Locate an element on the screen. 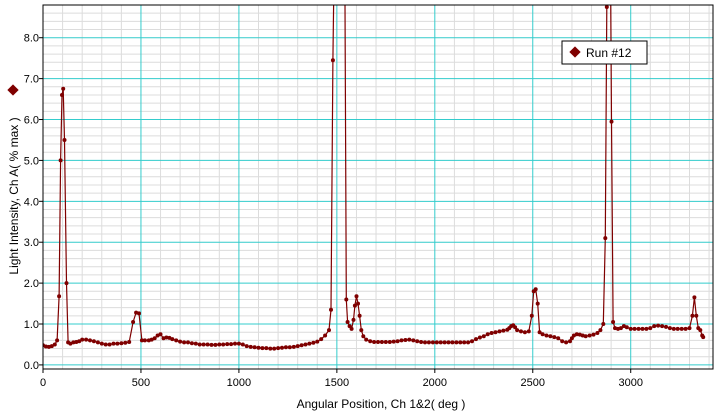  legend: Run #12 is located at coordinates (604, 52).